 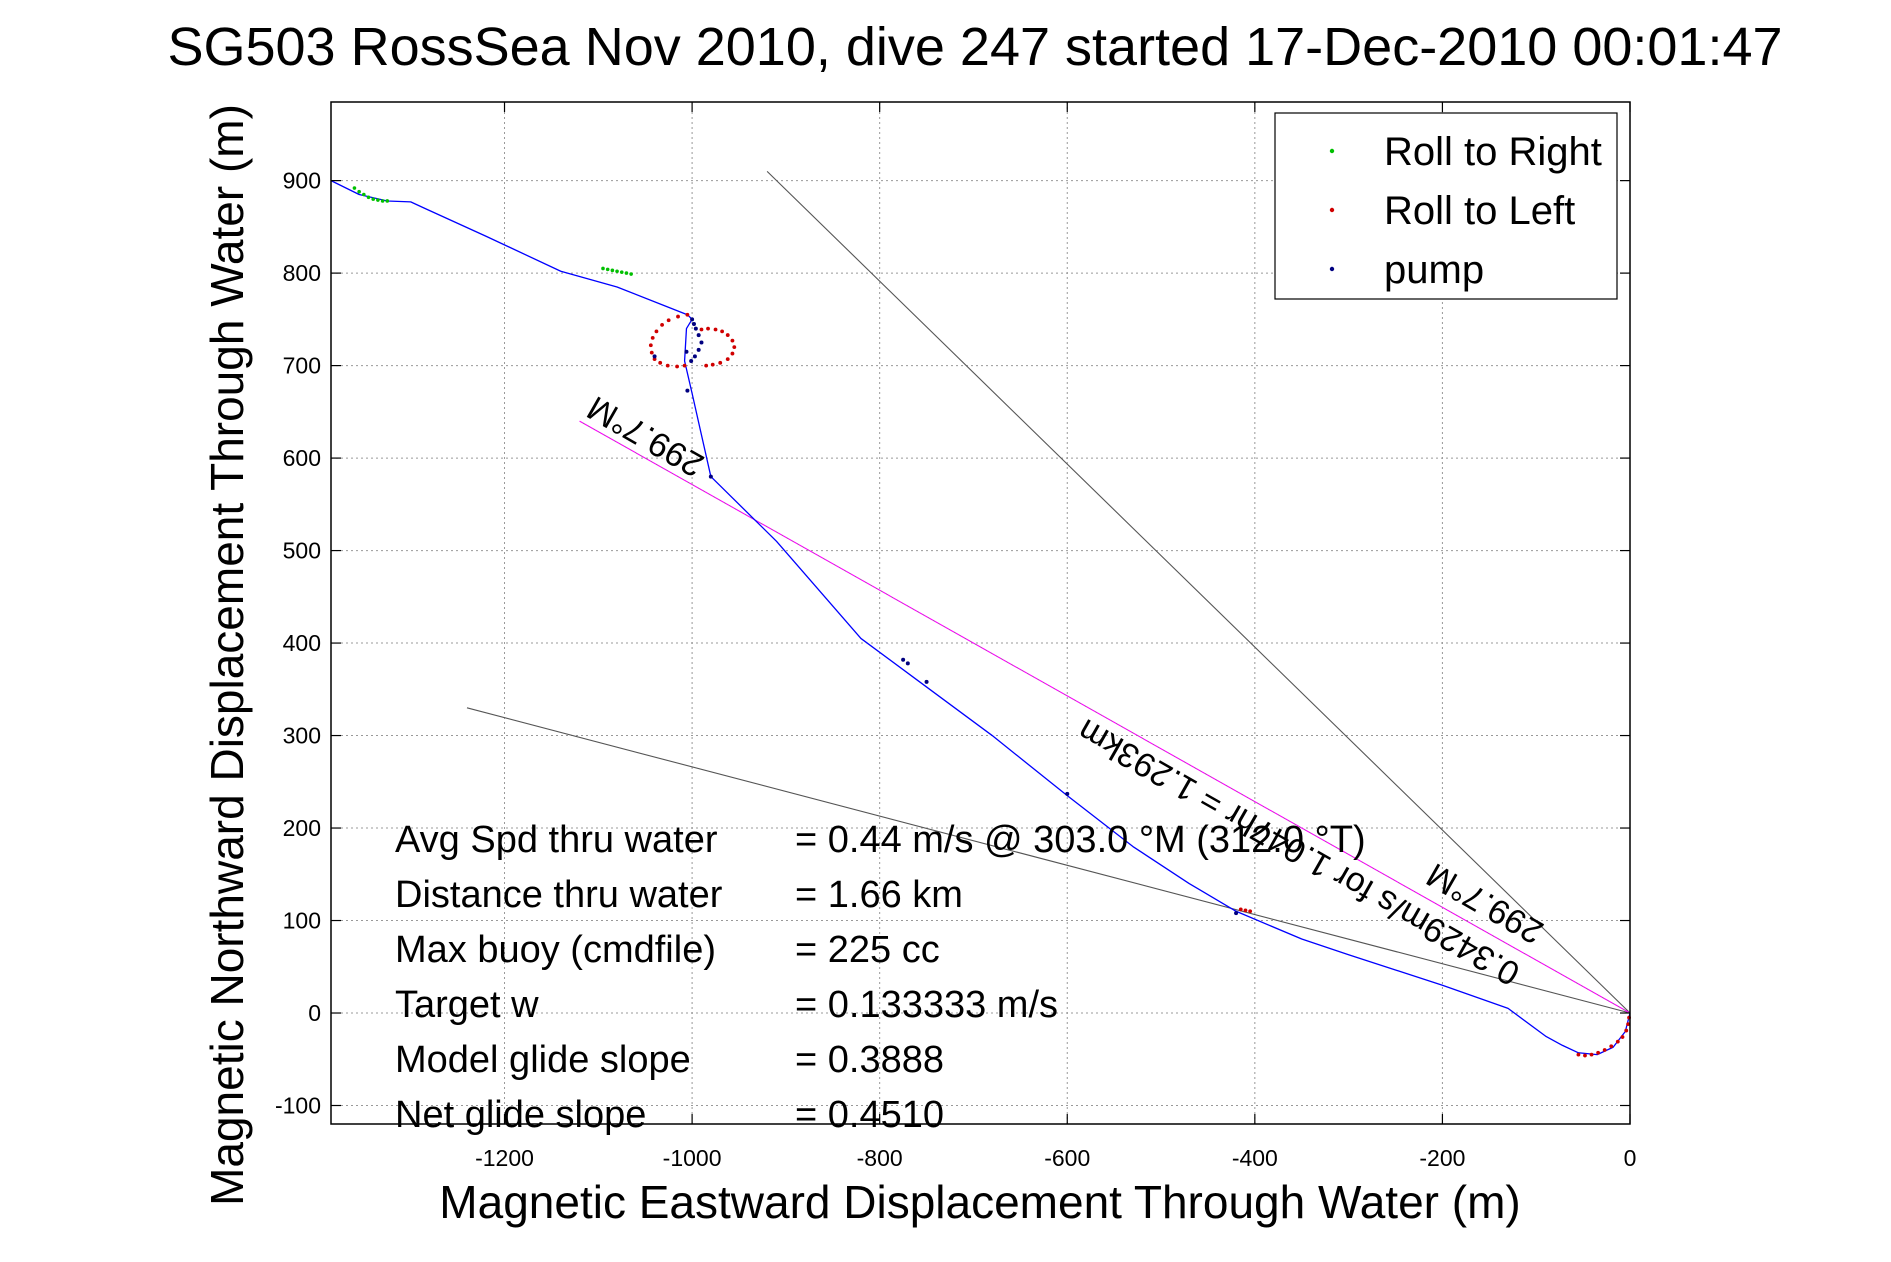 I want to click on stat-value: = 0.133333 m/s, so click(x=926, y=1005).